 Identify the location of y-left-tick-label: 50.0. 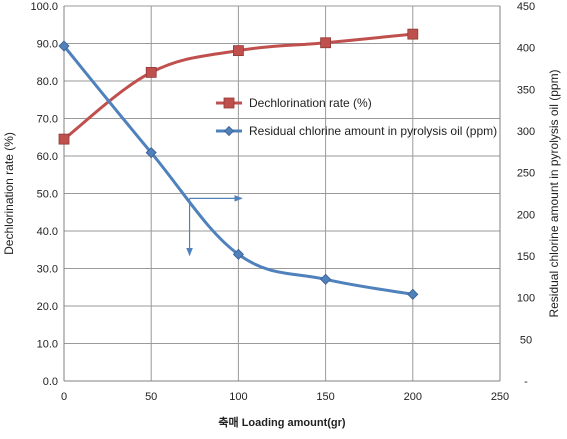
(47, 195).